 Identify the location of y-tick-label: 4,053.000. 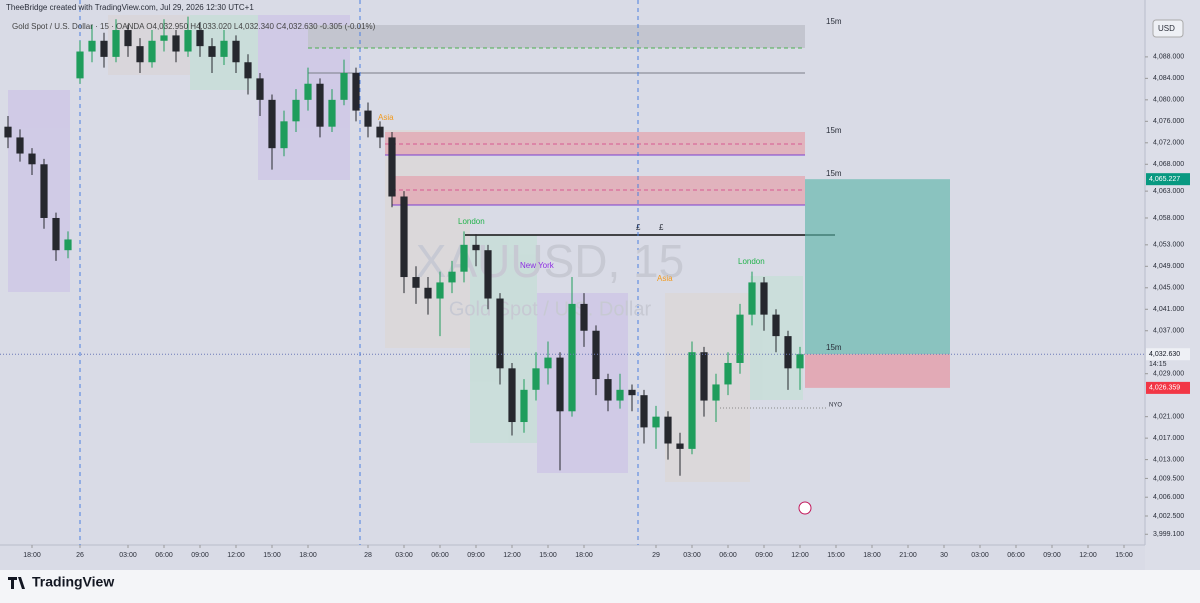
(1168, 245).